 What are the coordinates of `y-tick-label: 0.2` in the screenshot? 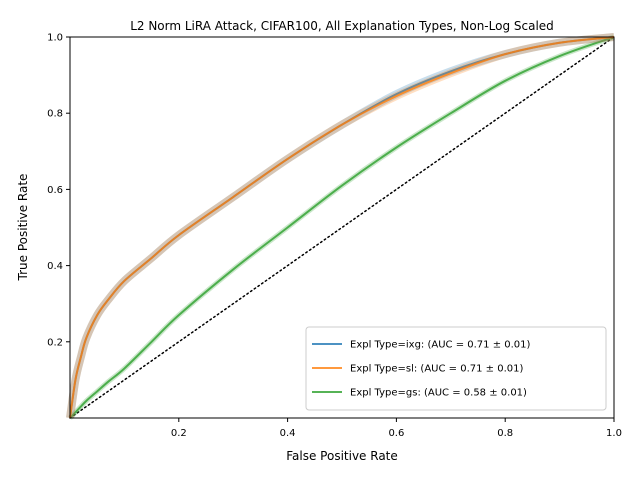 It's located at (55, 342).